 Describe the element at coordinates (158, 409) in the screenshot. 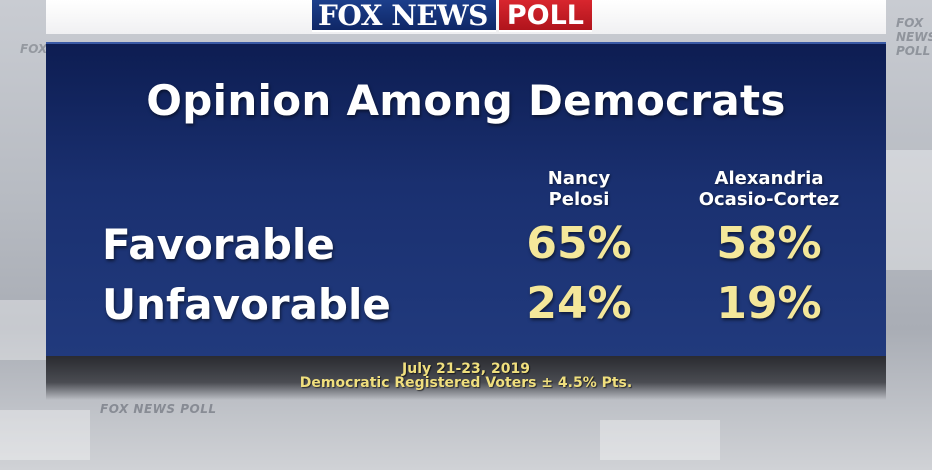

I see `watermark-text: FOX NEWS POLL` at that location.